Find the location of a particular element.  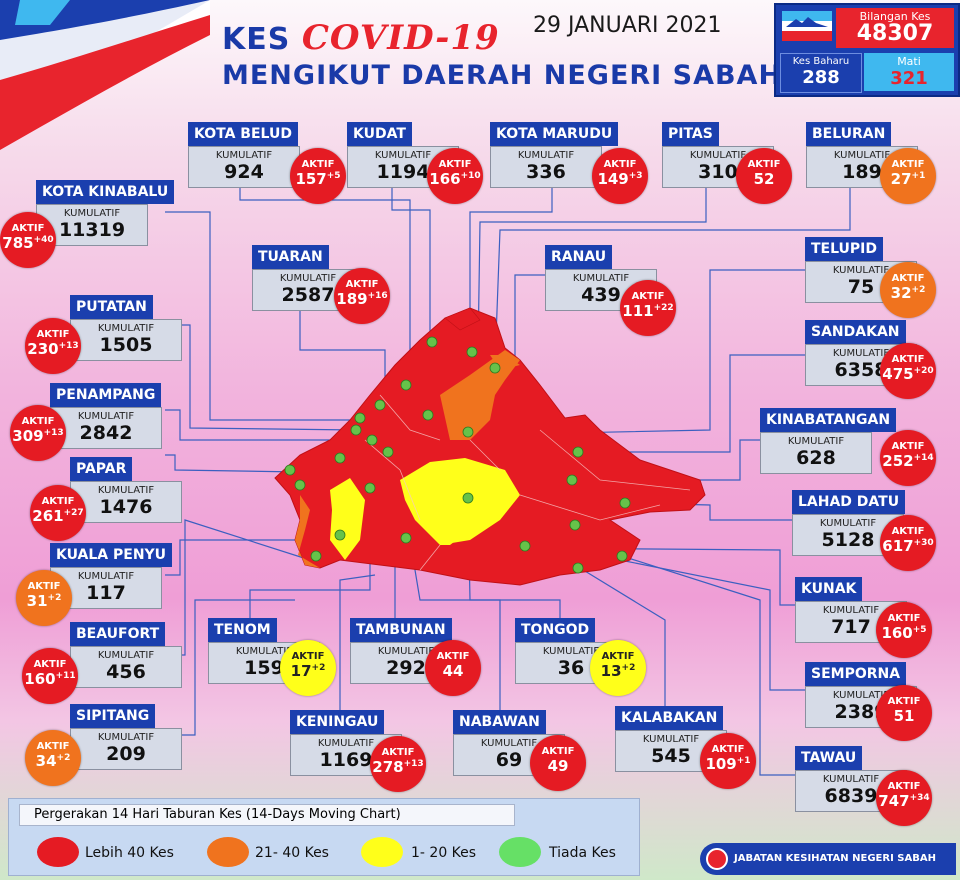

legend-swatch-orange is located at coordinates (228, 852).